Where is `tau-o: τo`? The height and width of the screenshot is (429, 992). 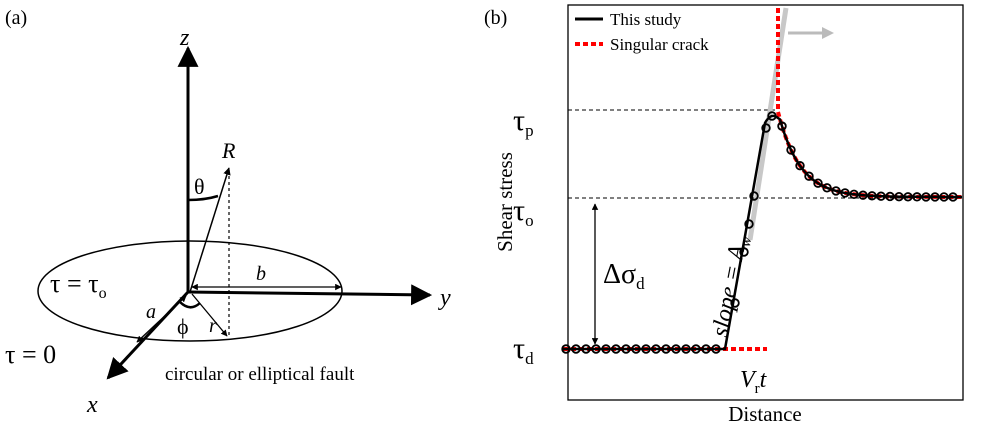
tau-o: τo is located at coordinates (523, 212).